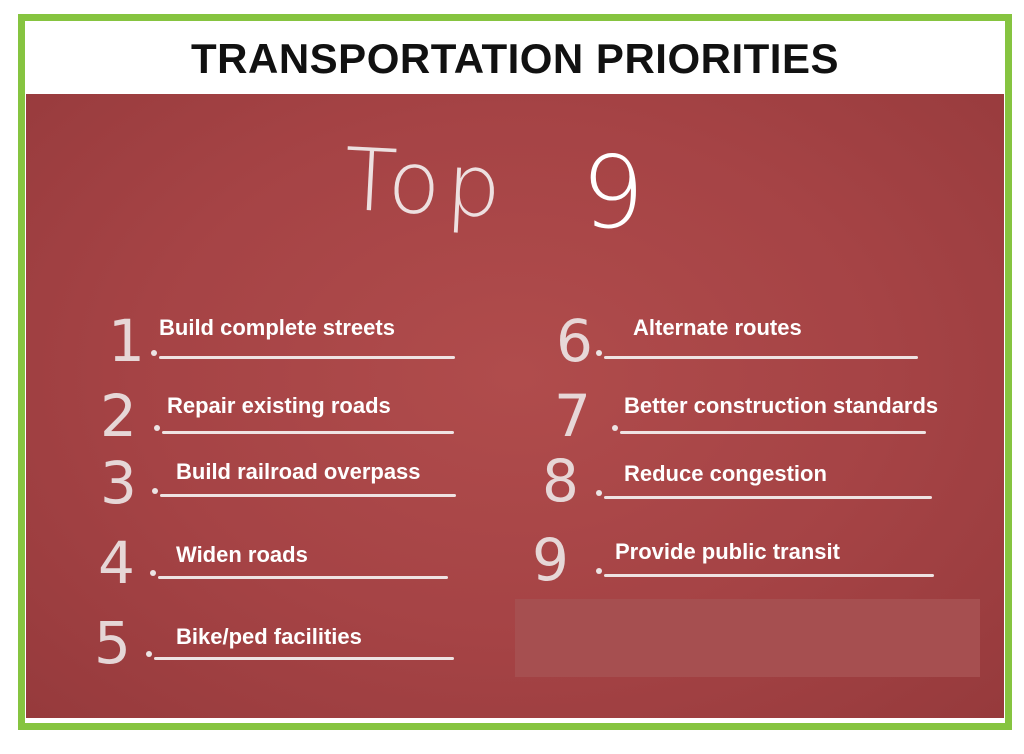  I want to click on item-number: 9, so click(550, 560).